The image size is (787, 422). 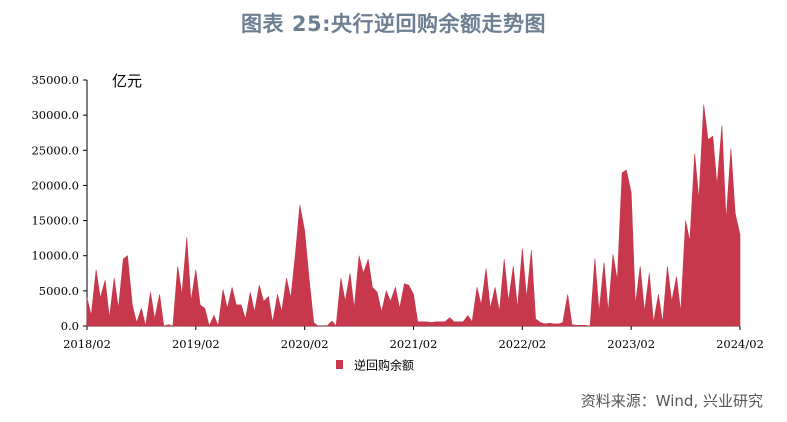 What do you see at coordinates (196, 344) in the screenshot?
I see `x-tick-label: 2019/02` at bounding box center [196, 344].